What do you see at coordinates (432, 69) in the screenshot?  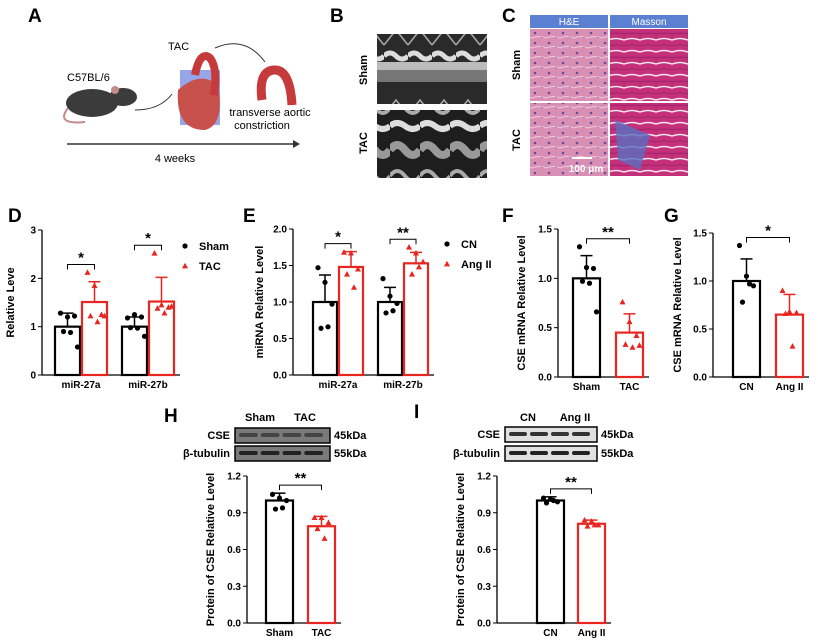 I see `echo-image-sham` at bounding box center [432, 69].